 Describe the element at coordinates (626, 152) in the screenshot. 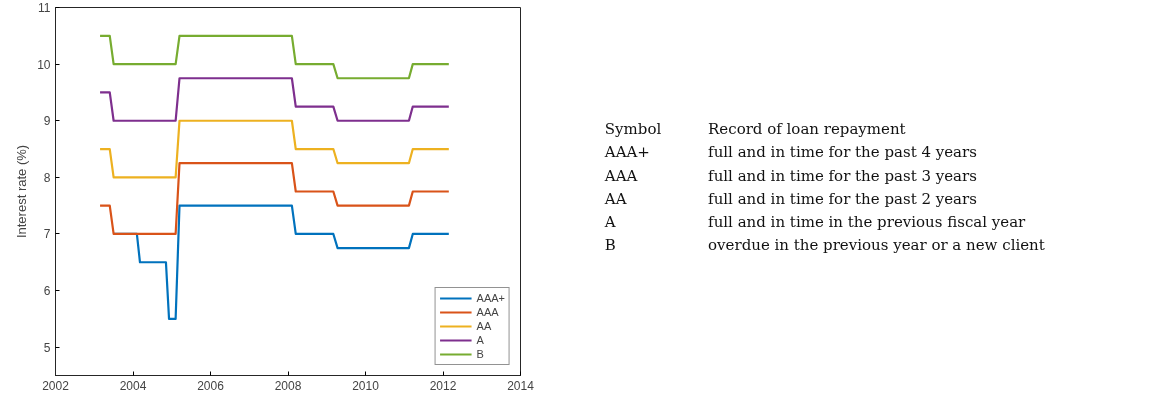

I see `text: AAA+` at that location.